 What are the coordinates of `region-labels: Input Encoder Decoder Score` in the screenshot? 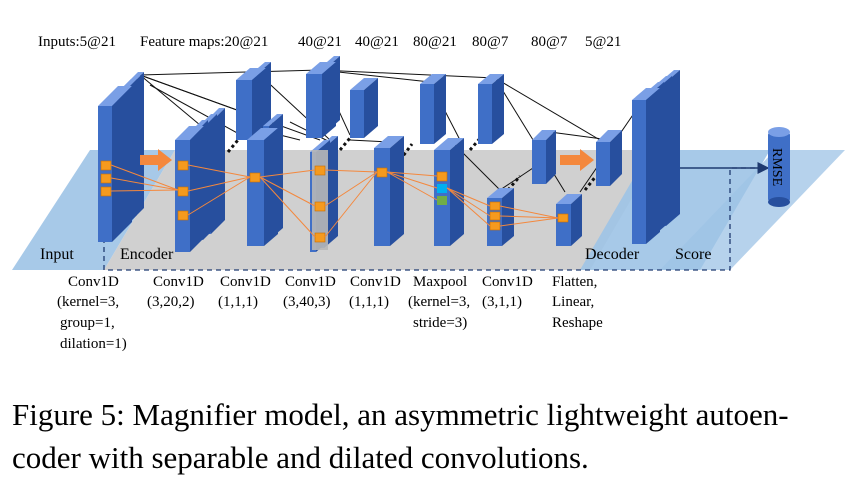 It's located at (375, 254).